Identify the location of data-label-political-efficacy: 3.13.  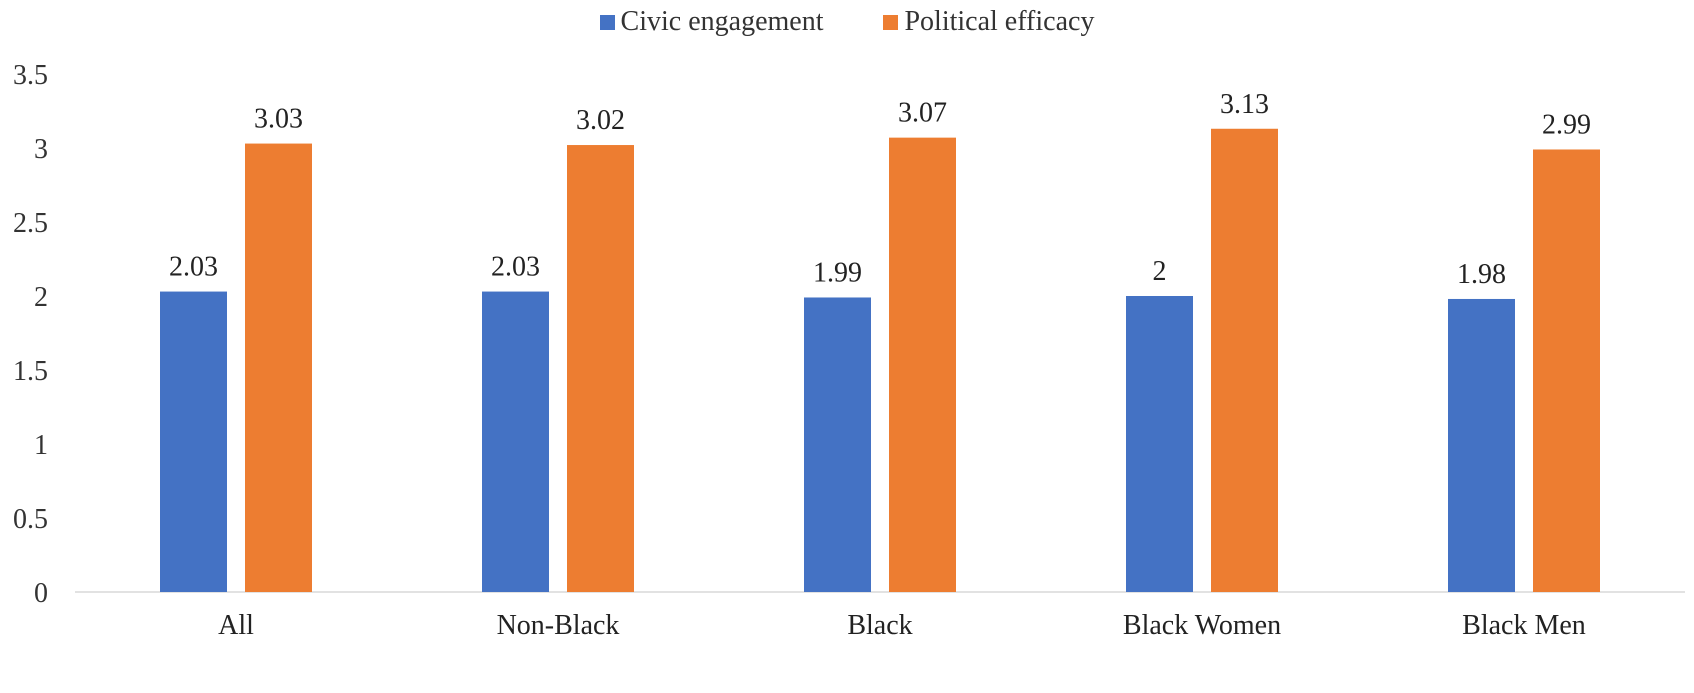
(1244, 104).